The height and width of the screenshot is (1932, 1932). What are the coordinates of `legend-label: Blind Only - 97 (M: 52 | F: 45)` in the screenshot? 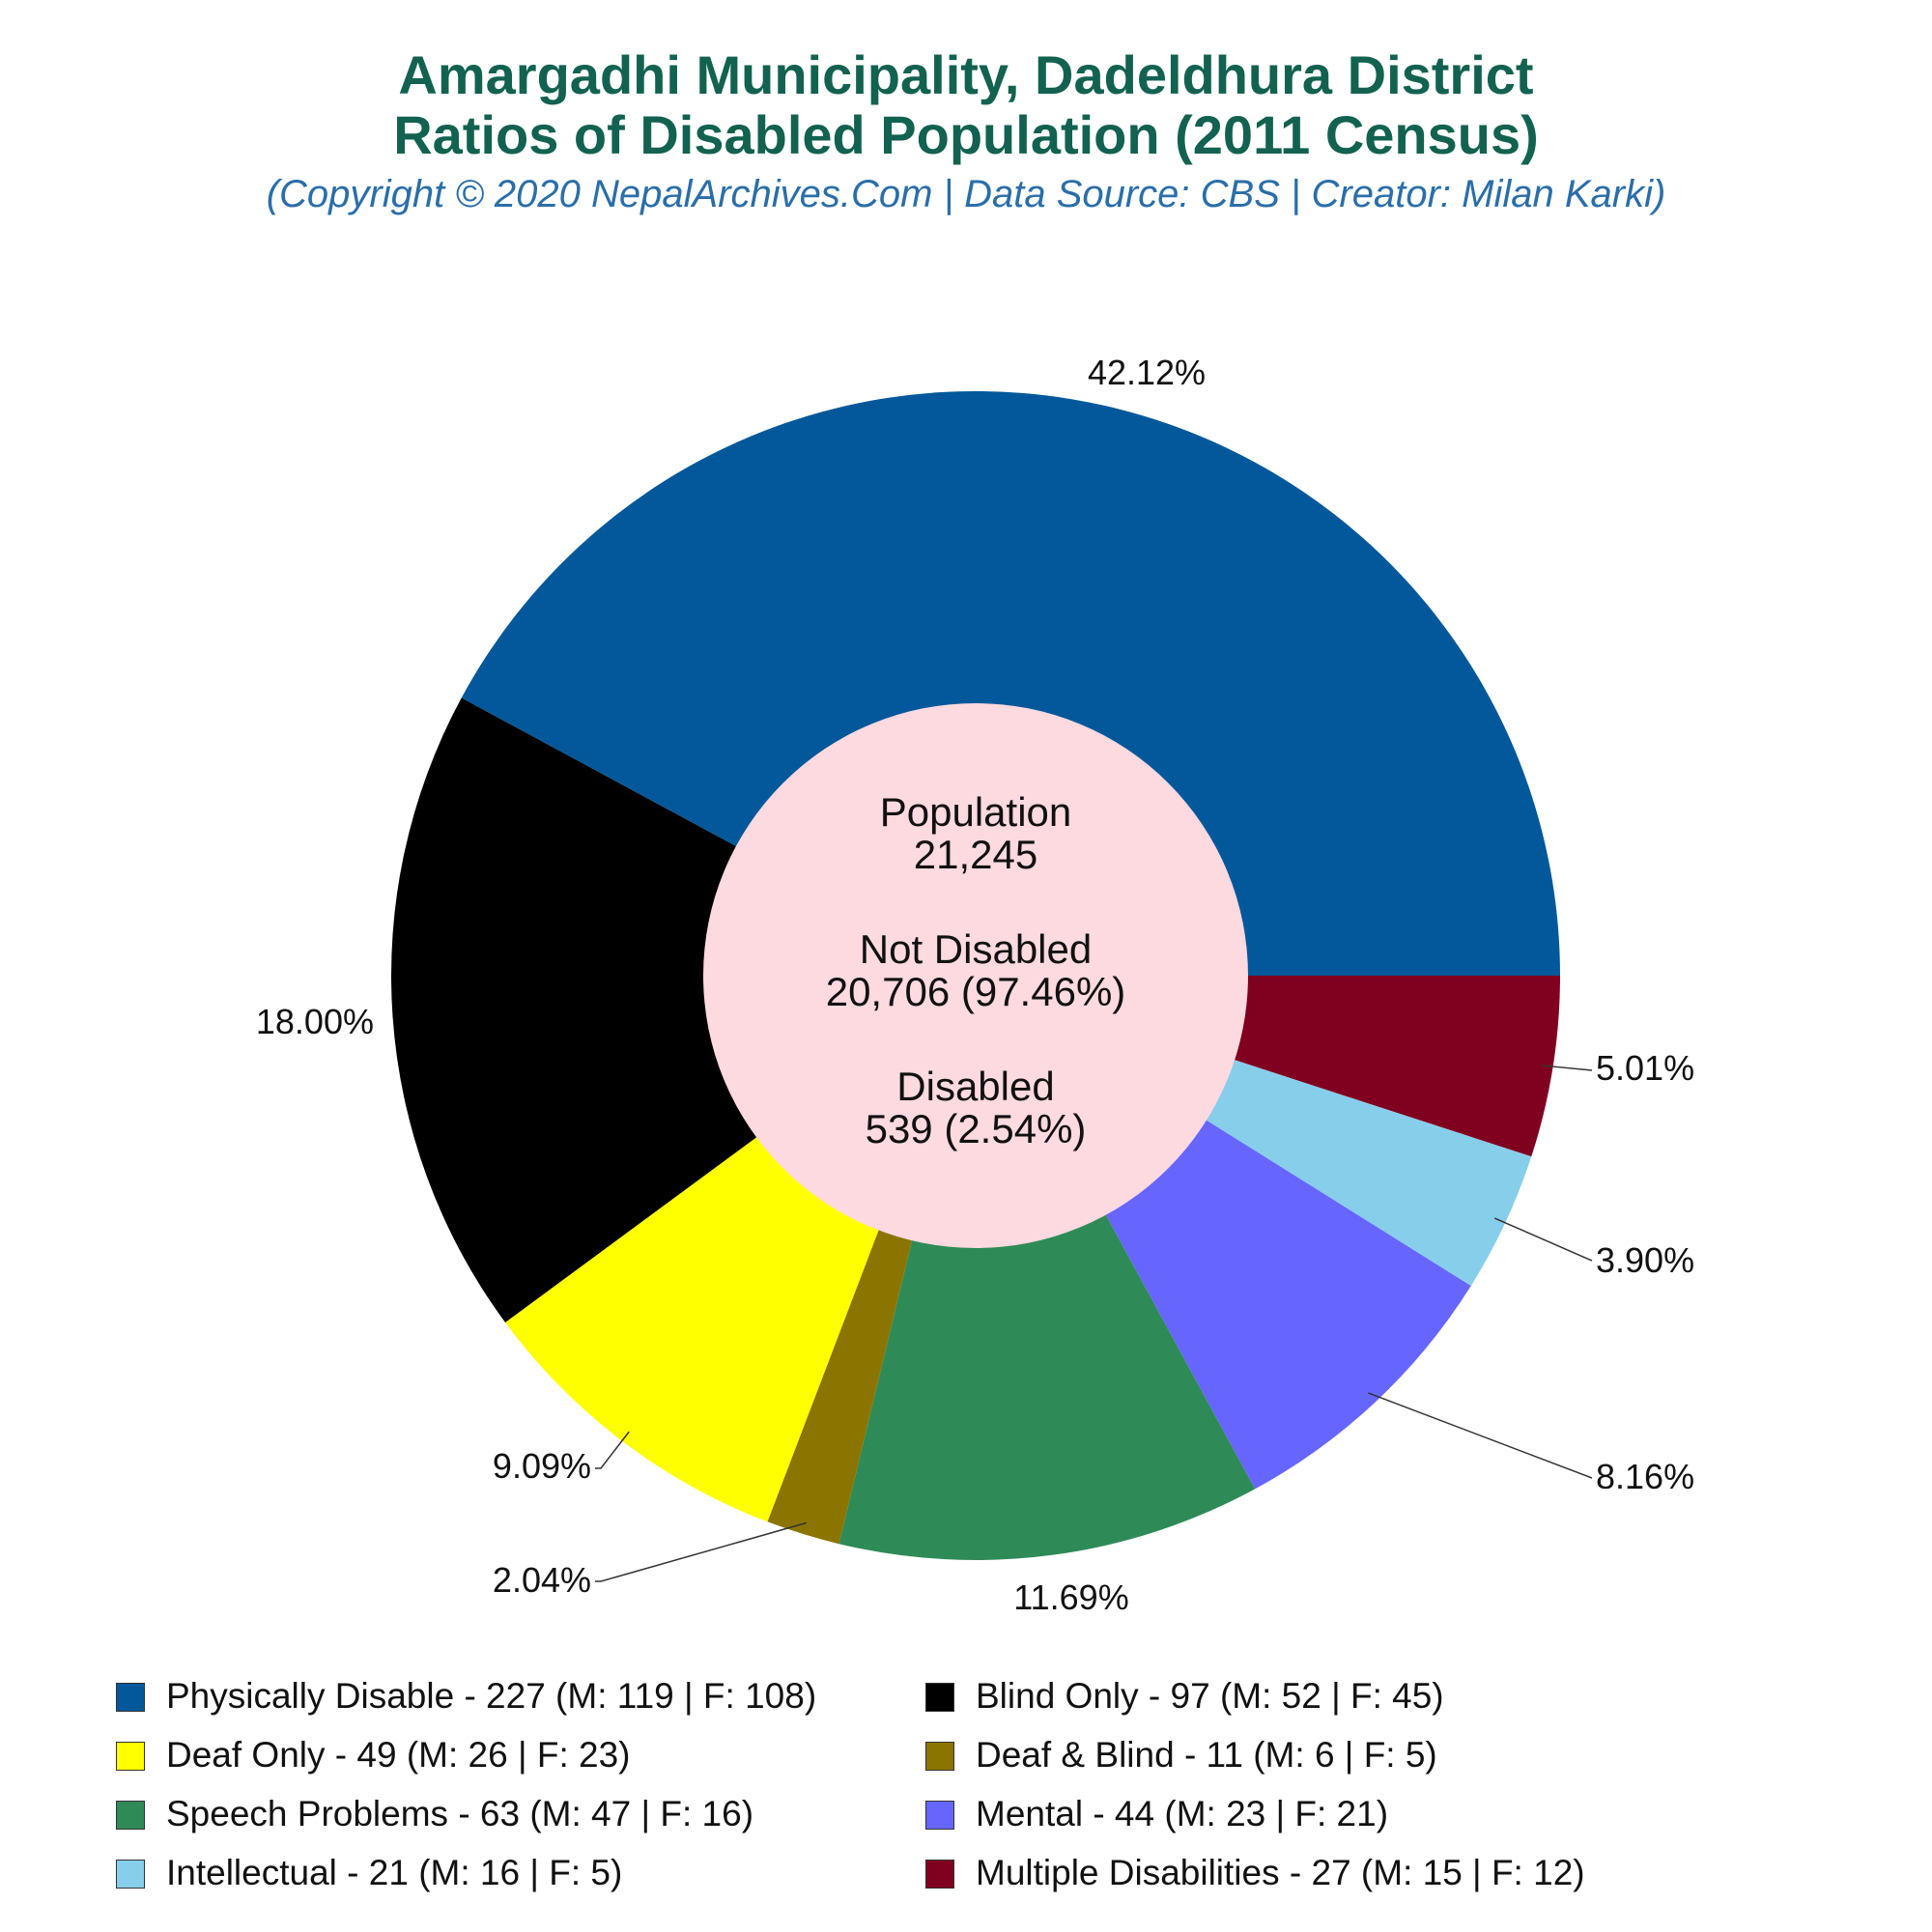 It's located at (1210, 1696).